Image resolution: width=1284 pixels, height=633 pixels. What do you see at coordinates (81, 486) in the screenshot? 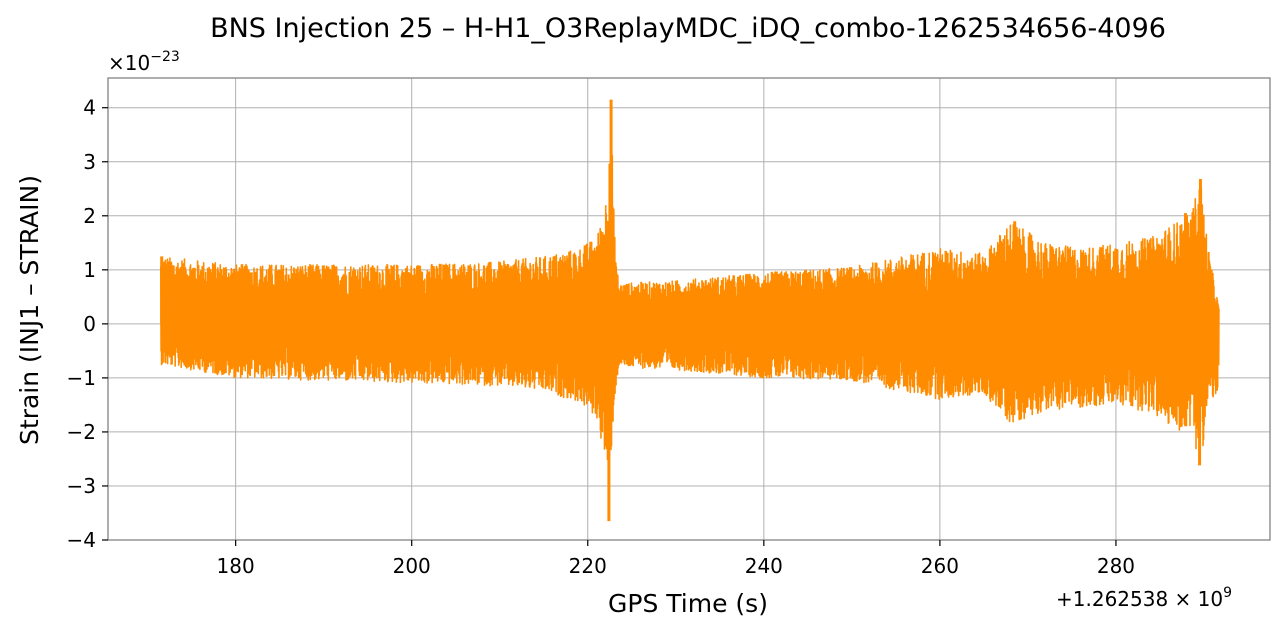
I see `y-tick-label: −3` at bounding box center [81, 486].